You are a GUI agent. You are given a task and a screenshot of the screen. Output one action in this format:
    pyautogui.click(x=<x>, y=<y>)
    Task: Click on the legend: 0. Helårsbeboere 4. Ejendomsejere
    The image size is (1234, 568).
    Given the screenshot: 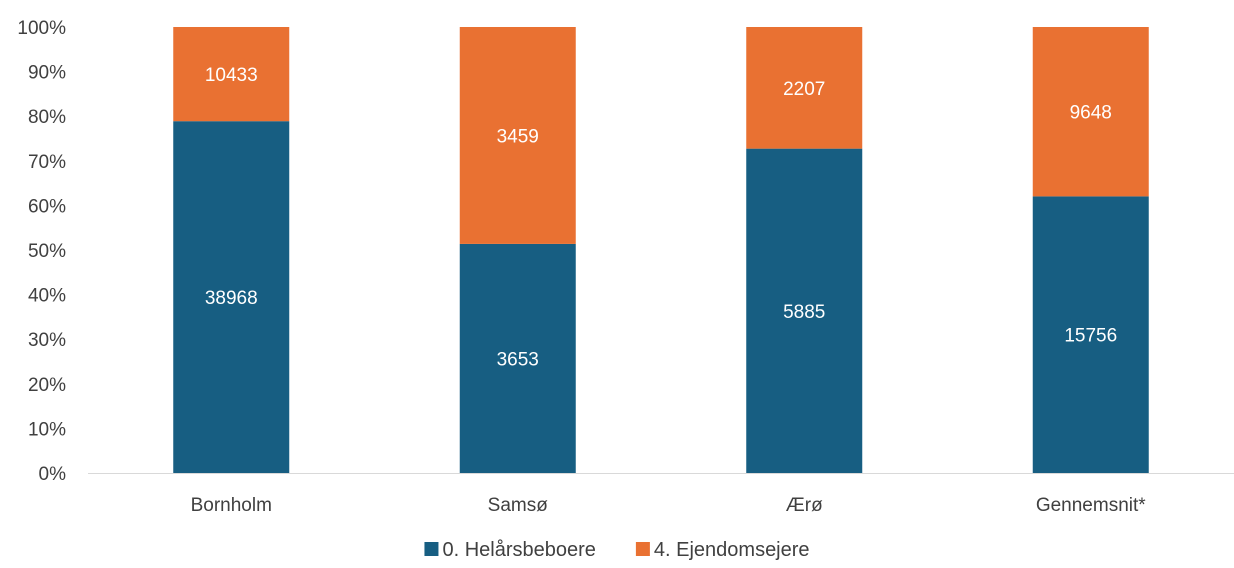 What is the action you would take?
    pyautogui.click(x=617, y=550)
    